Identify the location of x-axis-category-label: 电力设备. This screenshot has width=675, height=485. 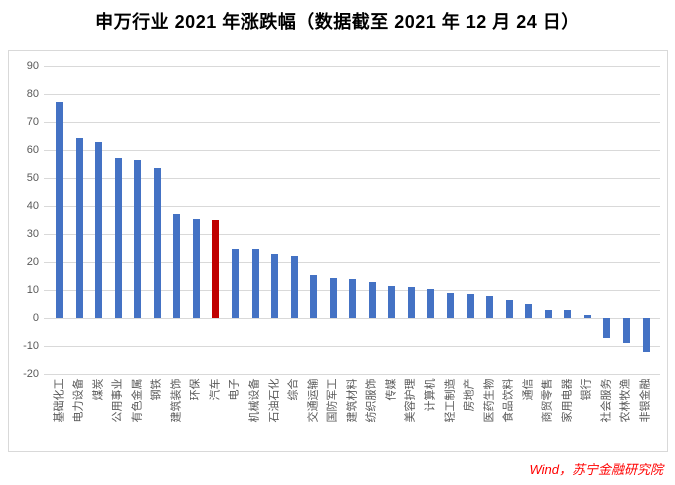
(78, 400).